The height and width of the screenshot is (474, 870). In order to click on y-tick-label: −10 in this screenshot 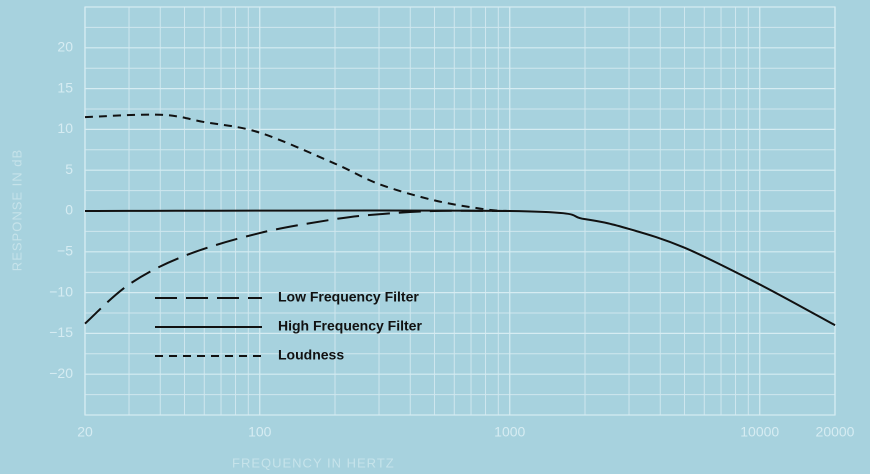, I will do `click(61, 291)`.